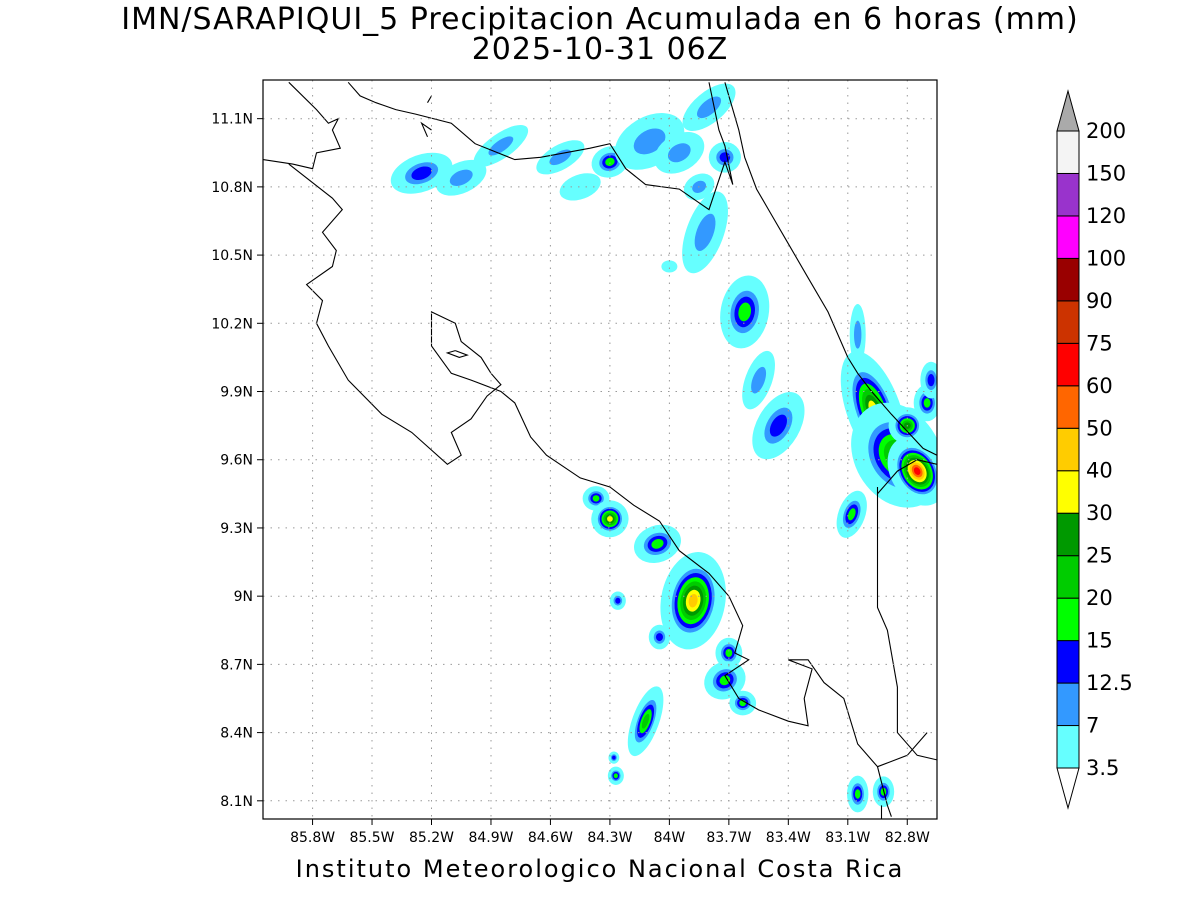  I want to click on lat-tick-label: 11.1N, so click(232, 120).